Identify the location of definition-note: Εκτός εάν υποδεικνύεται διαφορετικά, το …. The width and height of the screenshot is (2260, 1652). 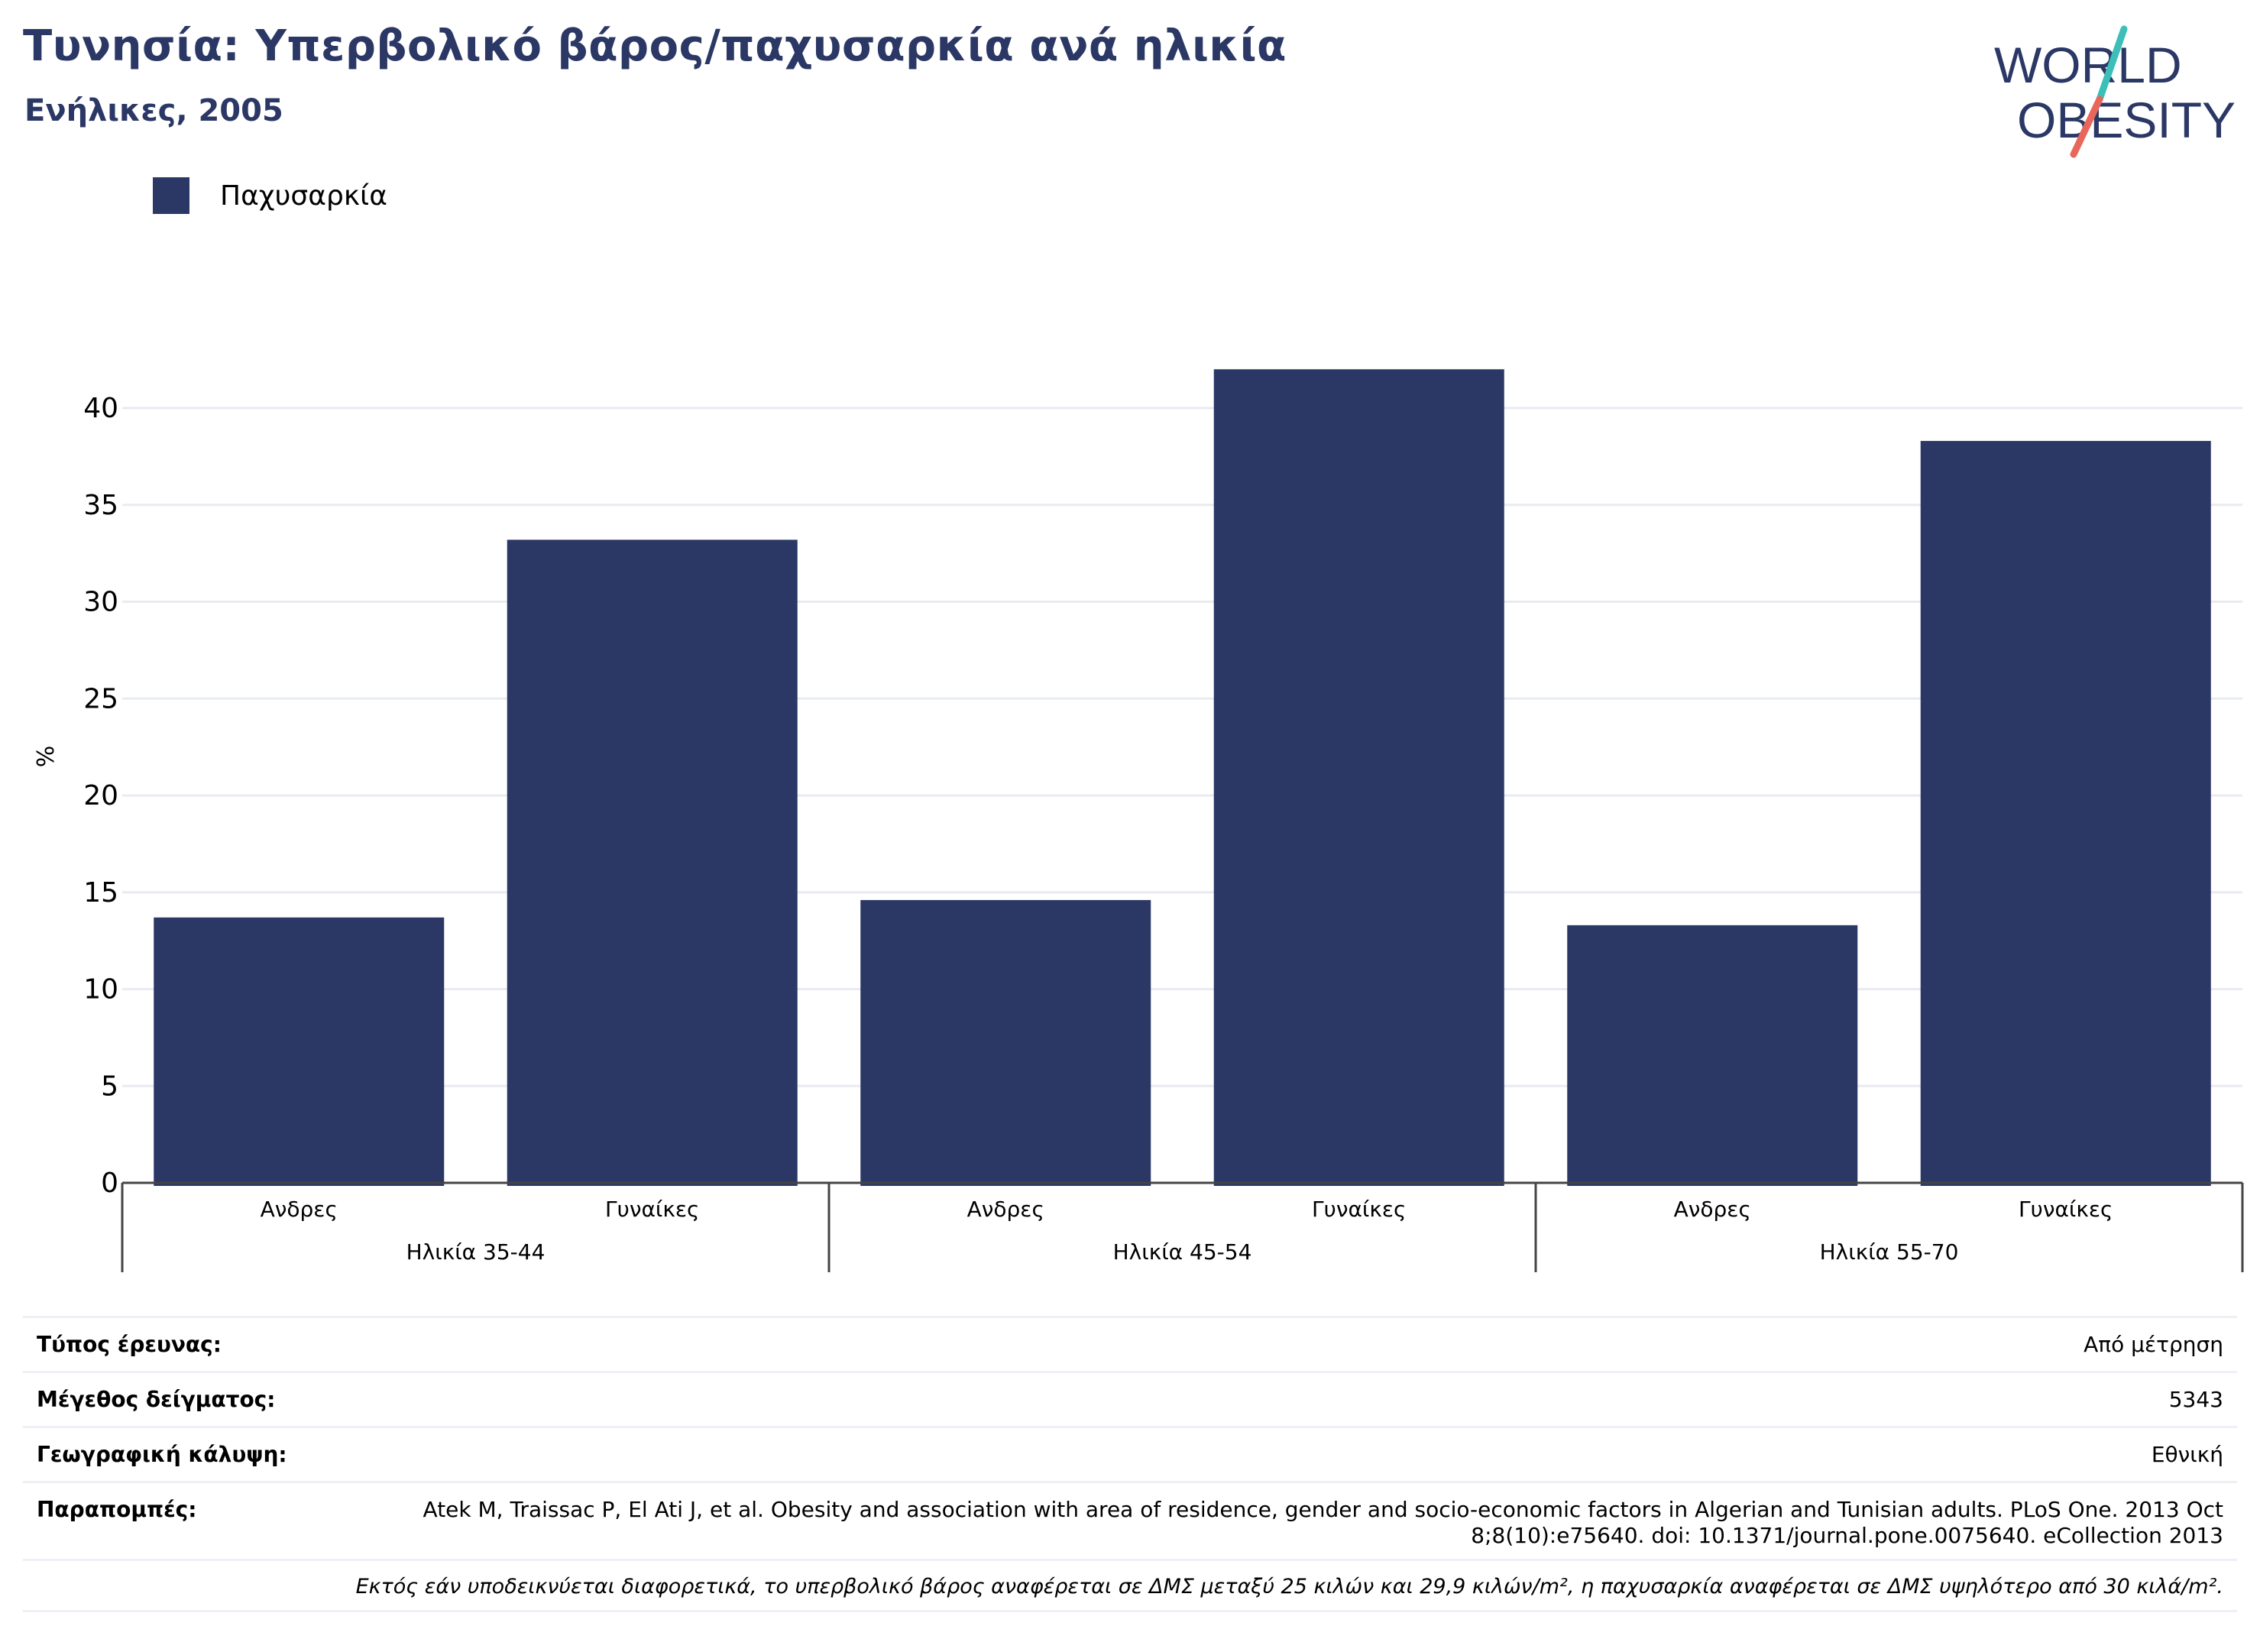
(1130, 1585).